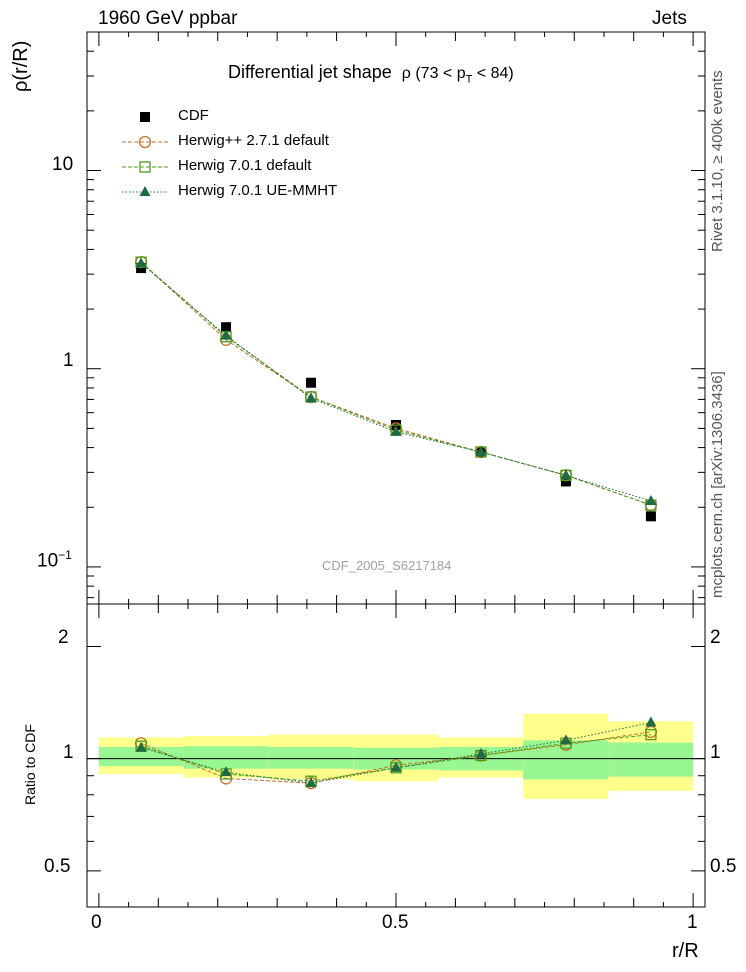 The width and height of the screenshot is (746, 972). Describe the element at coordinates (396, 753) in the screenshot. I see `ratio-series-layer` at that location.